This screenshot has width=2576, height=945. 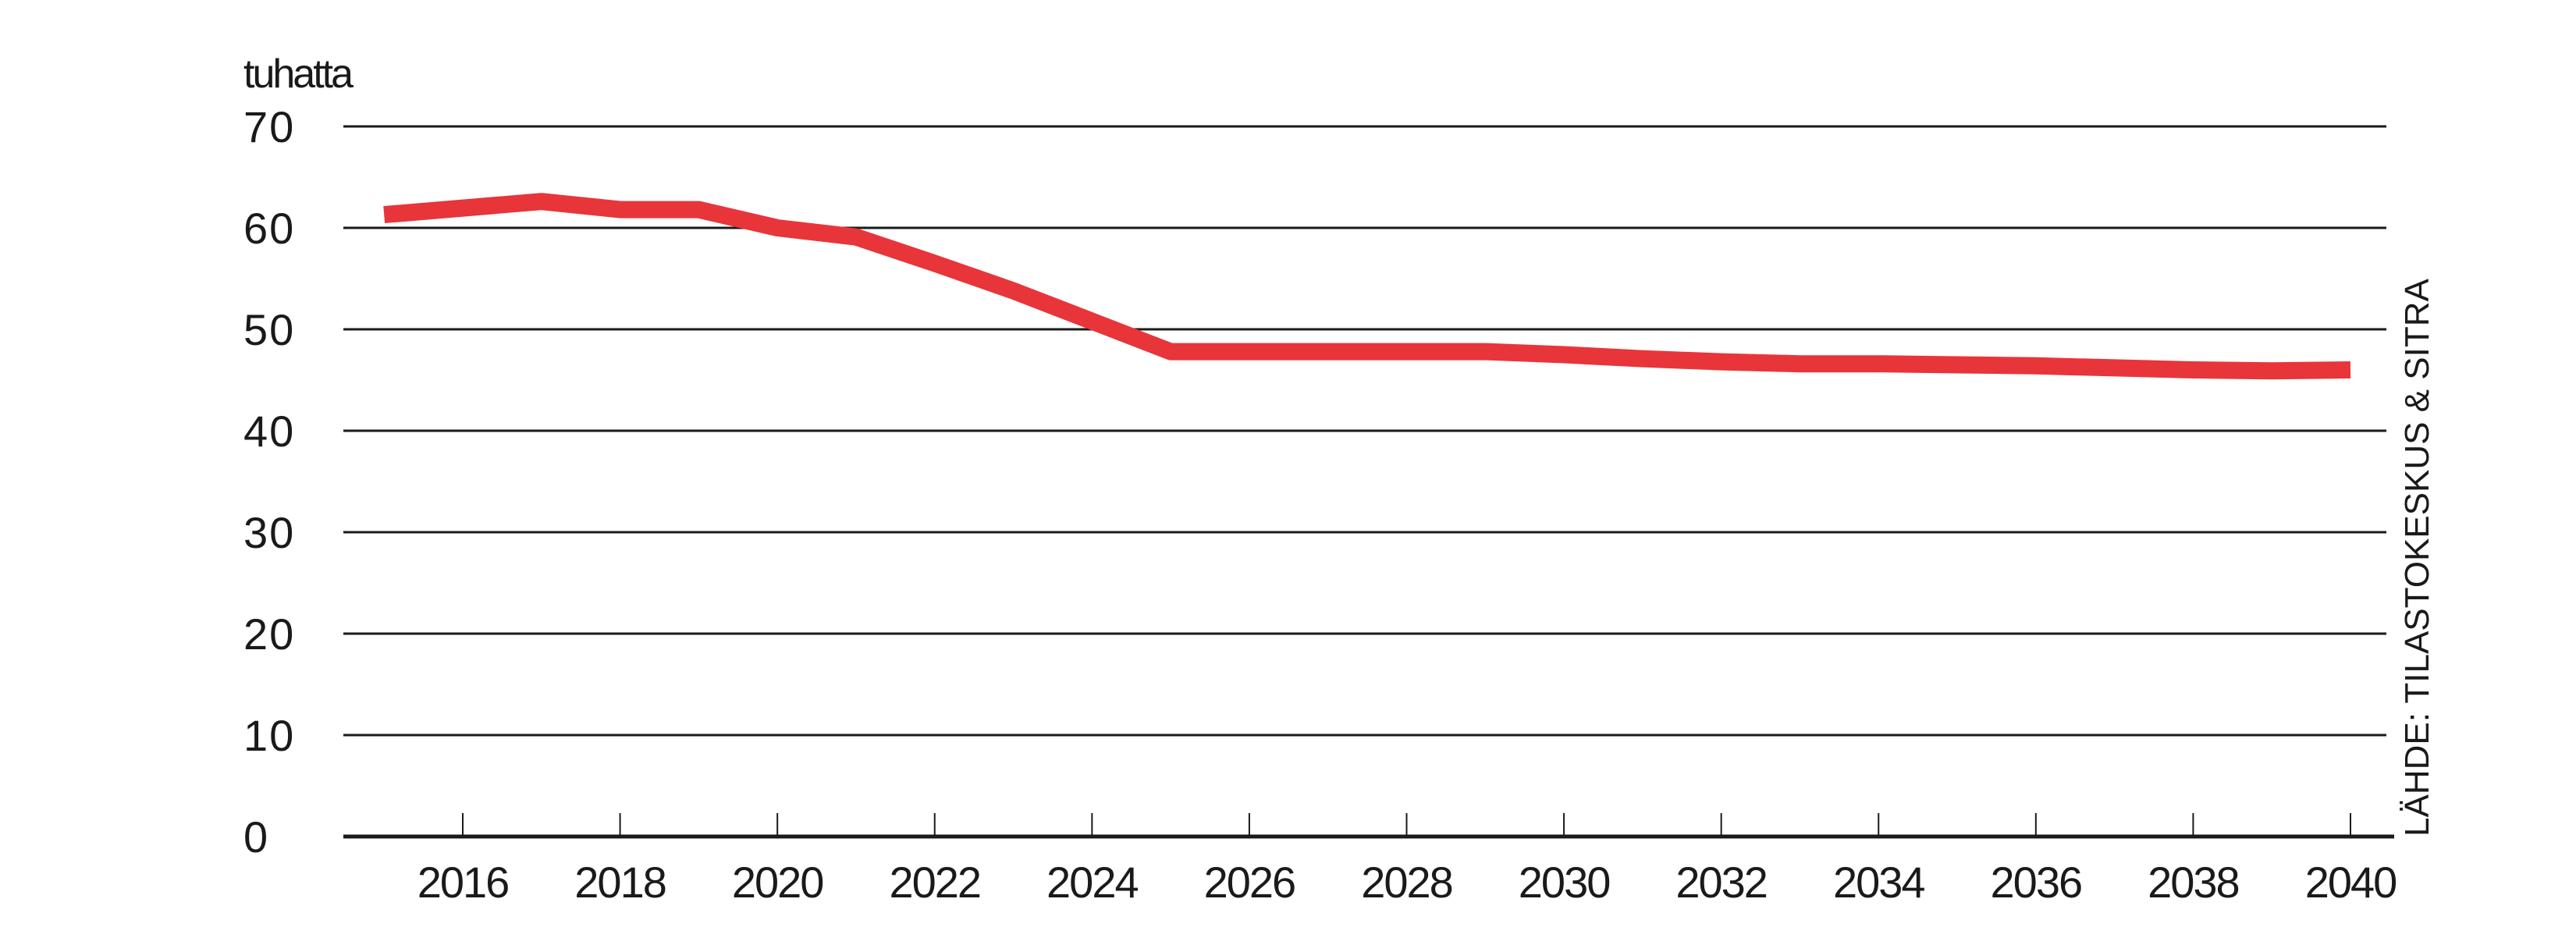 What do you see at coordinates (269, 228) in the screenshot?
I see `y-tick-label-60: 60` at bounding box center [269, 228].